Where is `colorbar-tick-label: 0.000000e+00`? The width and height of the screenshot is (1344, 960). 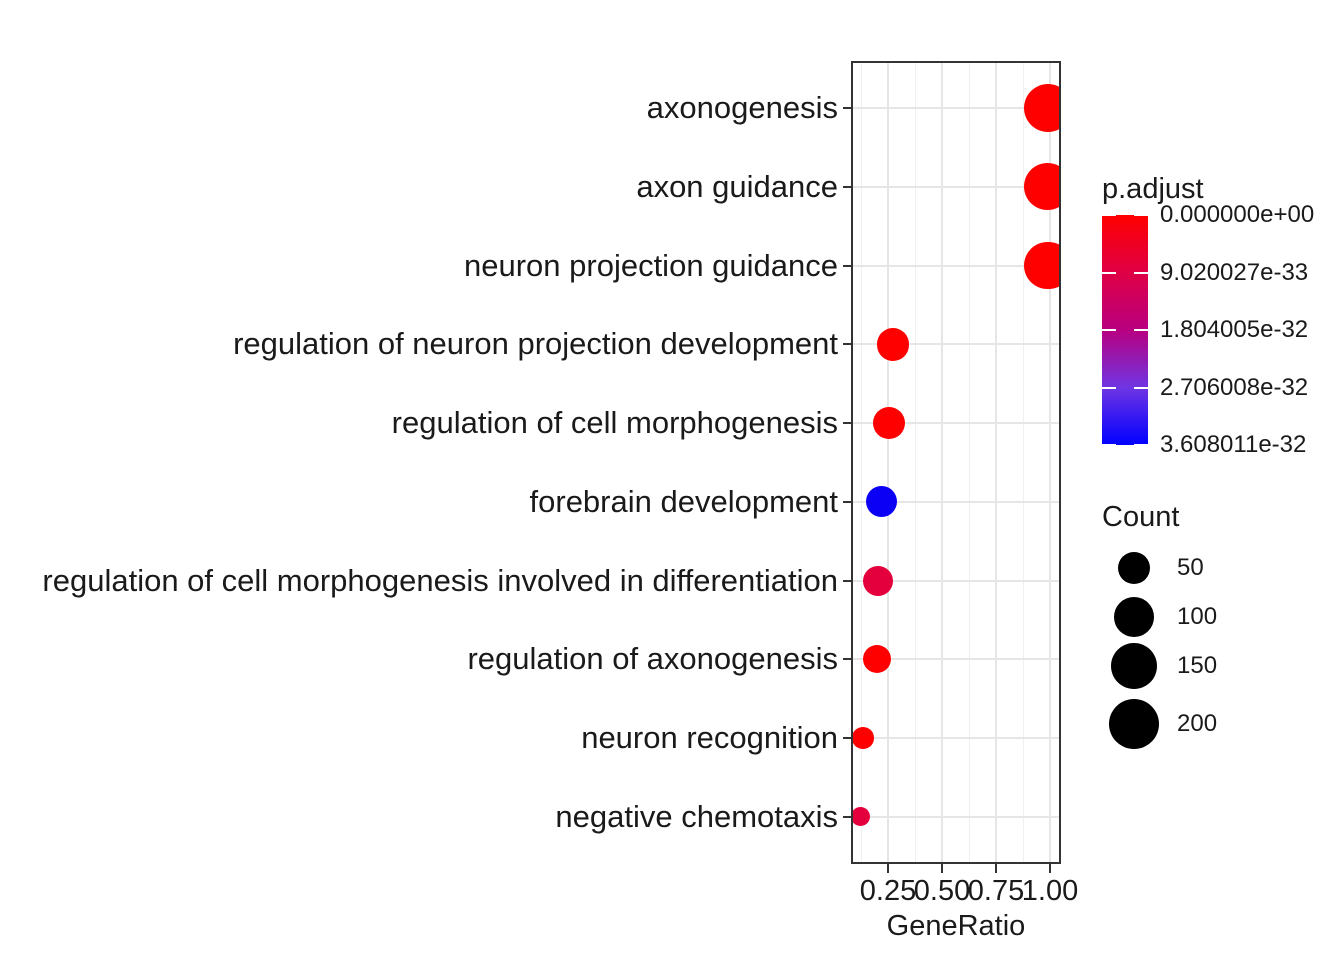 colorbar-tick-label: 0.000000e+00 is located at coordinates (1237, 214).